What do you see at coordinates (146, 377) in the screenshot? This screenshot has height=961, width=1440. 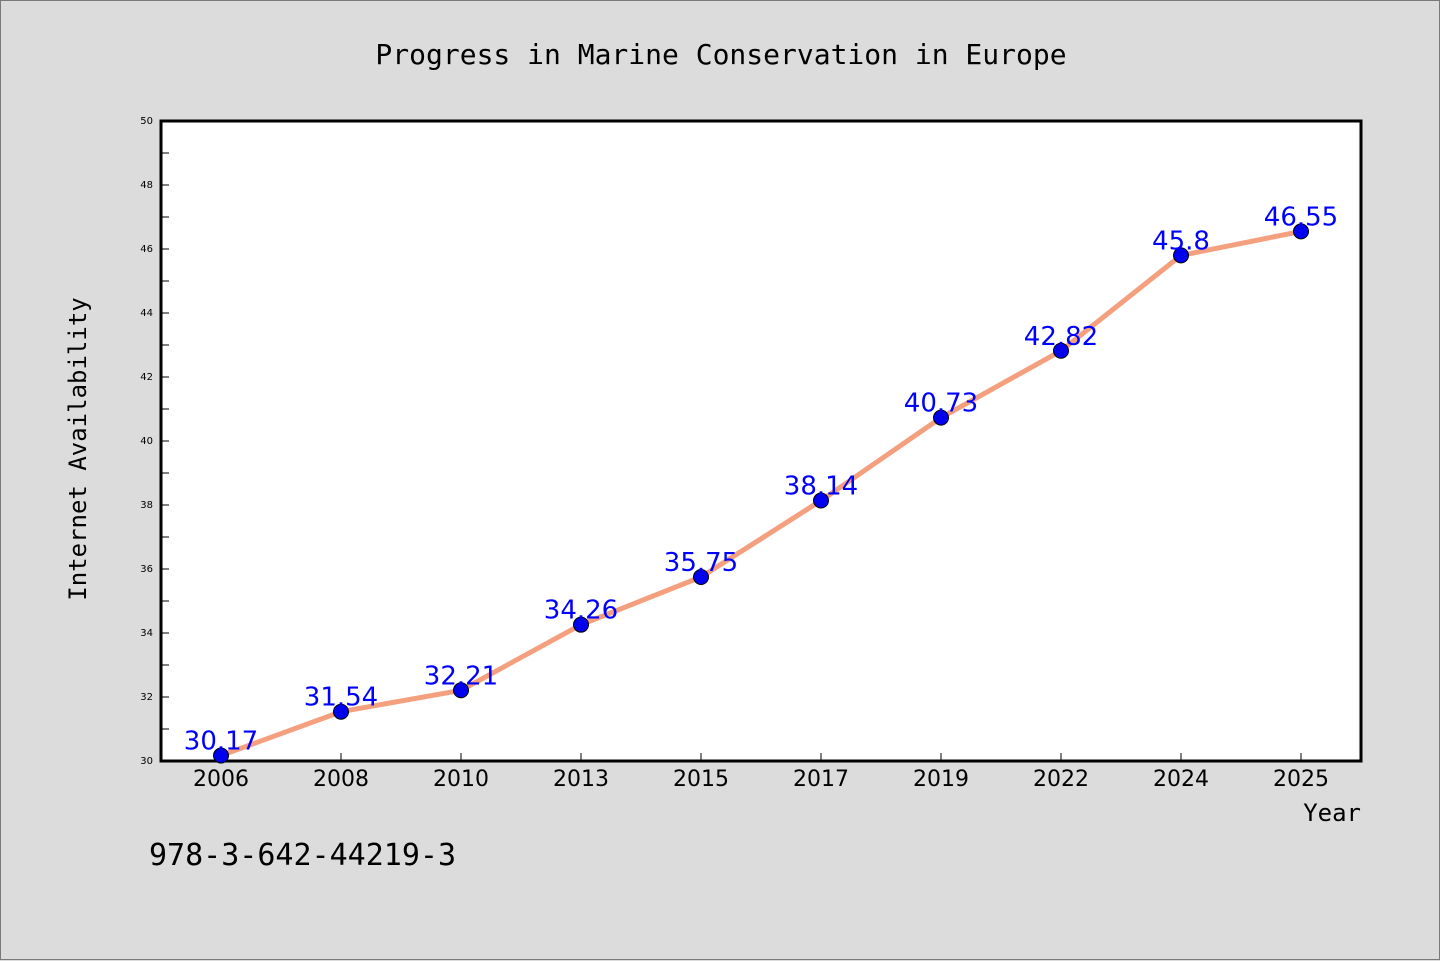 I see `y-tick-label: 42` at bounding box center [146, 377].